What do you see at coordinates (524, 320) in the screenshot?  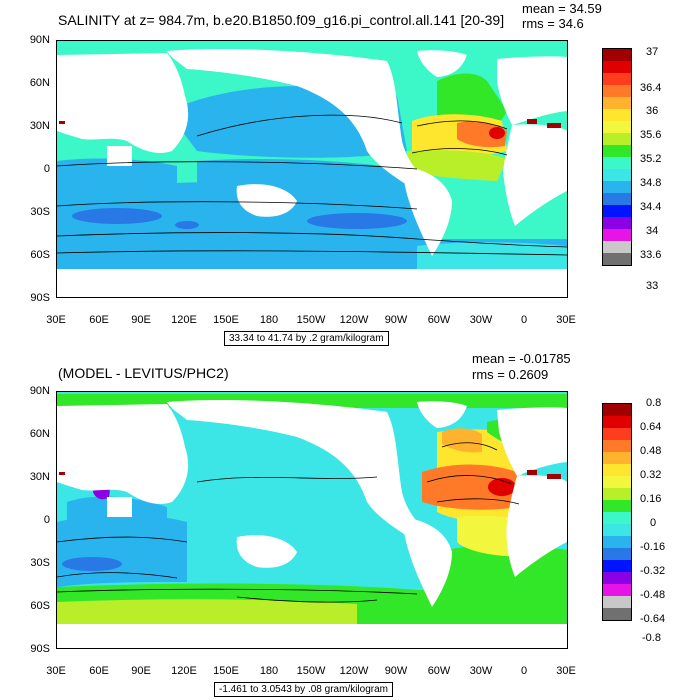 I see `lon-label: 0` at bounding box center [524, 320].